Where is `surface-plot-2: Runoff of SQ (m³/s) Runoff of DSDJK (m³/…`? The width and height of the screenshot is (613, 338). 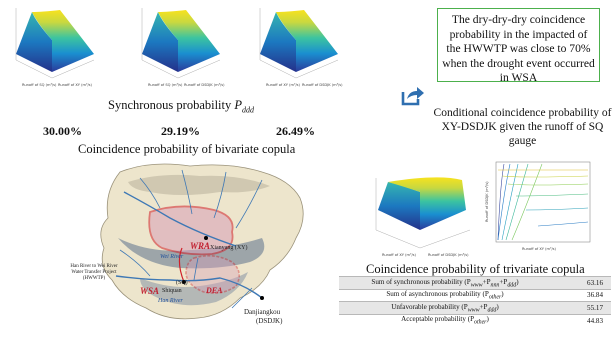
surface-plot-2: Runoff of SQ (m³/s) Runoff of DSDJK (m³/… is located at coordinates (177, 49).